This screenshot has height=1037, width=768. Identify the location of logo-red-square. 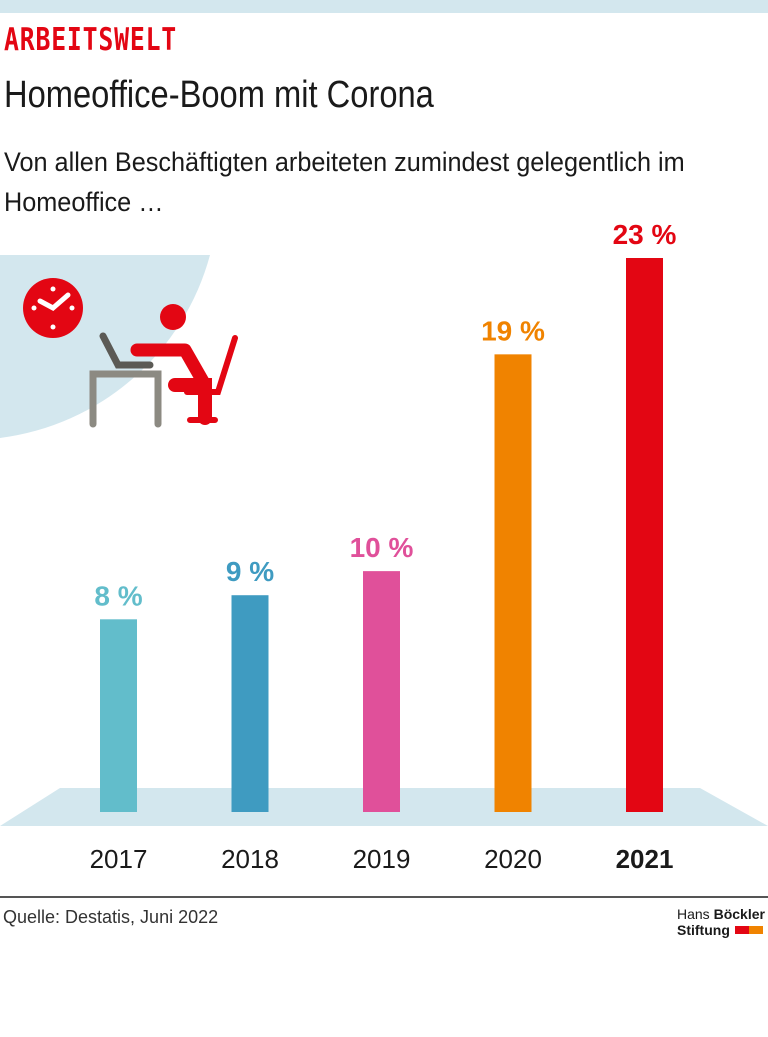
(742, 930).